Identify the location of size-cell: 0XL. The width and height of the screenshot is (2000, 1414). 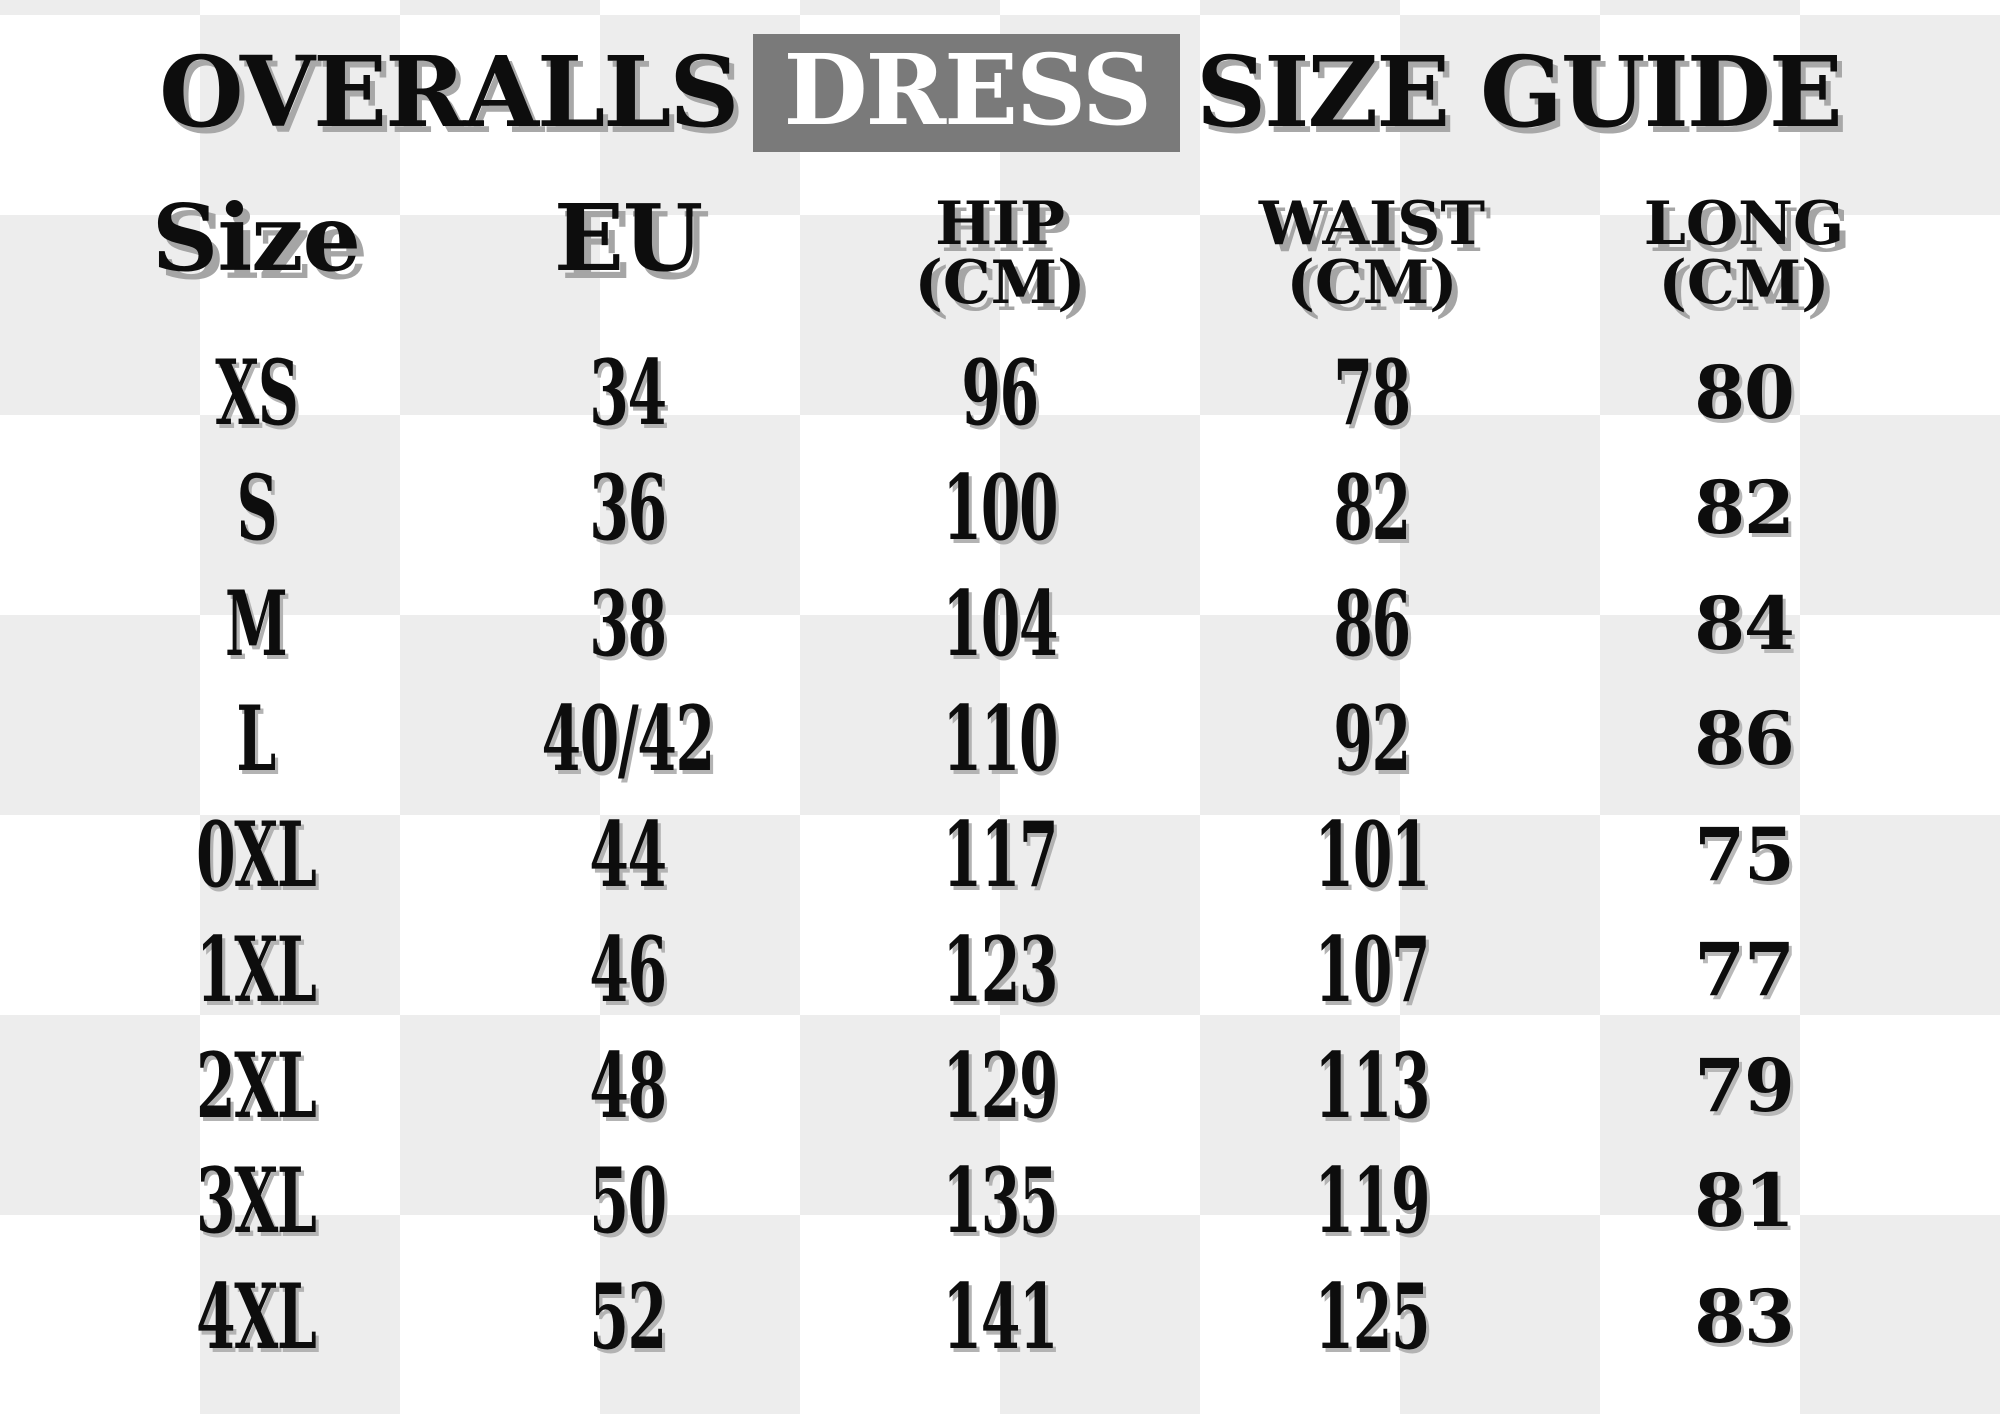
(256, 854).